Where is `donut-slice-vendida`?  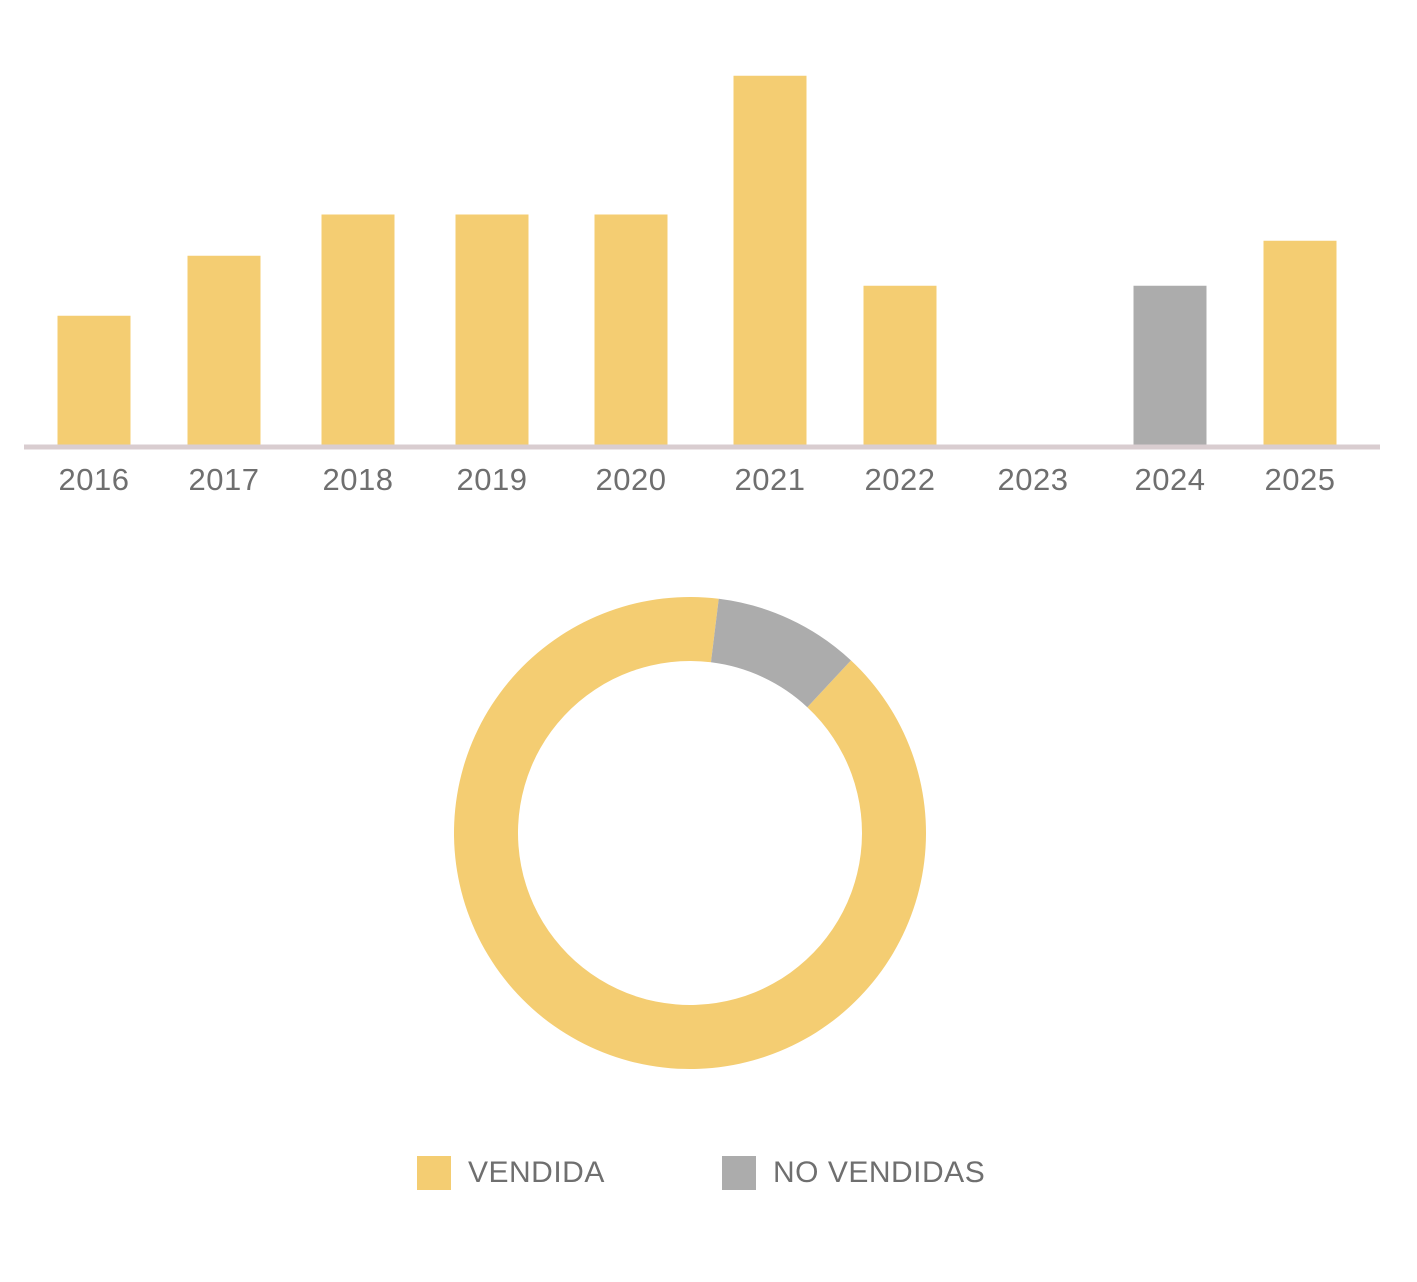
donut-slice-vendida is located at coordinates (690, 833).